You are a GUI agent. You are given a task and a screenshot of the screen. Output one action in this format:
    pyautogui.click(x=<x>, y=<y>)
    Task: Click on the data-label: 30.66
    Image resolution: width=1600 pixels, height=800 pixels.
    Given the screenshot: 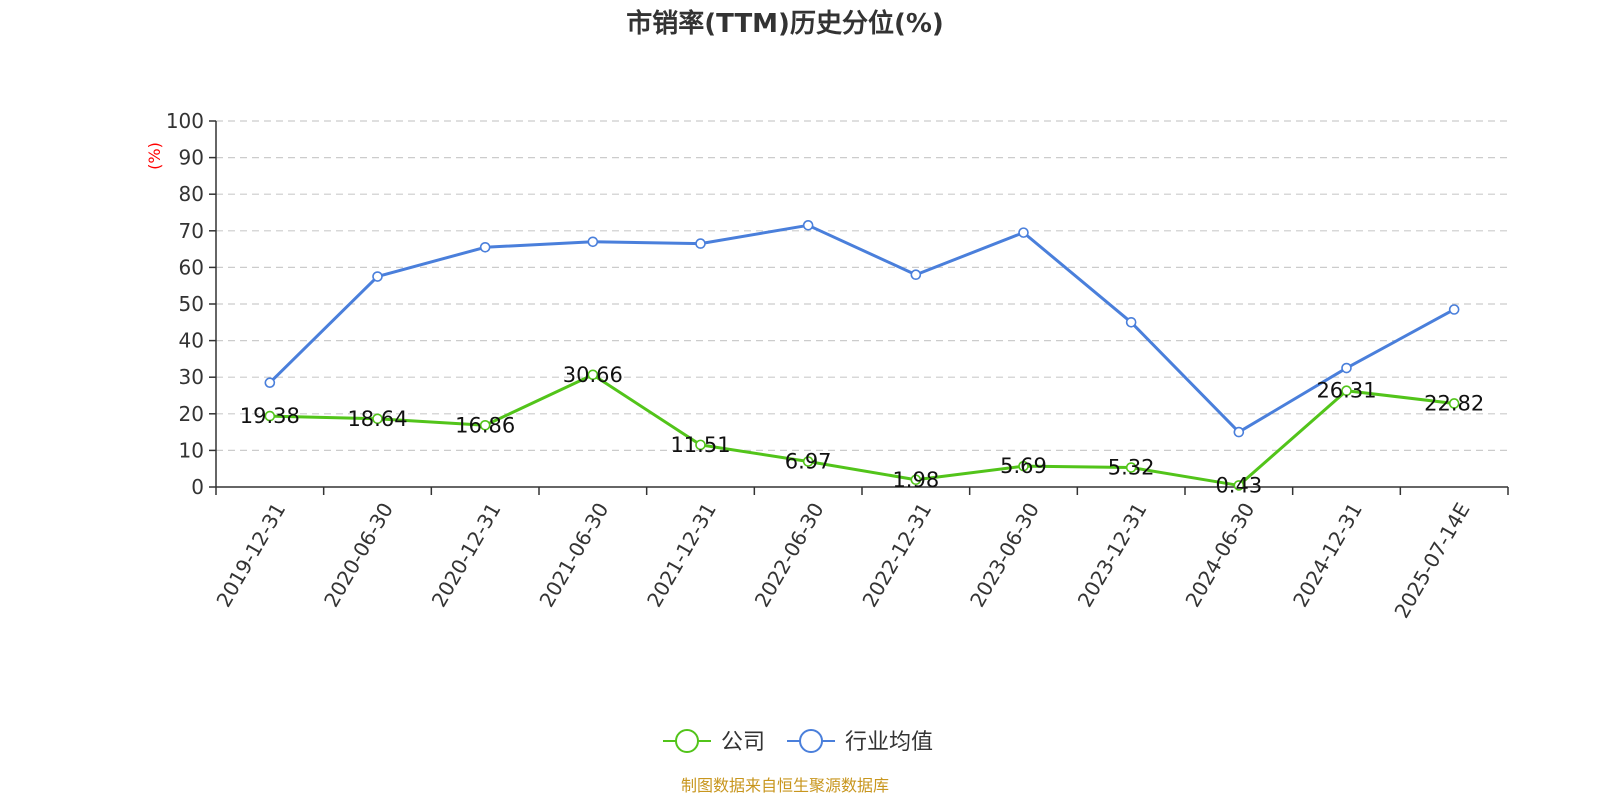 What is the action you would take?
    pyautogui.click(x=593, y=375)
    